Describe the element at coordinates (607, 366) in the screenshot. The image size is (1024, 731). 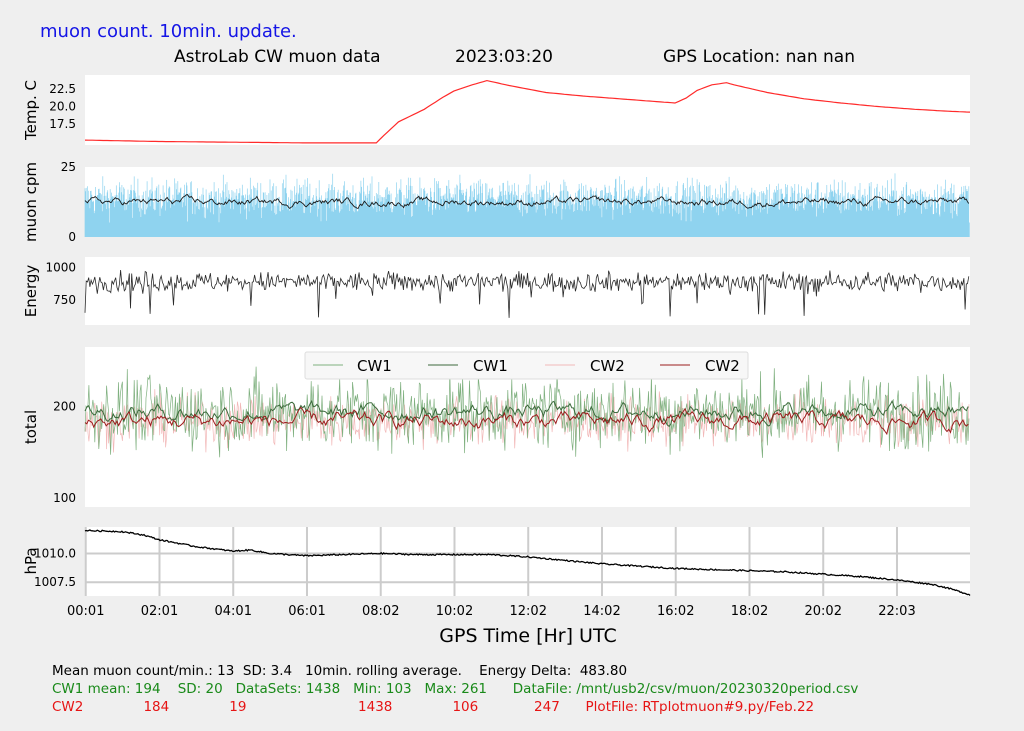
I see `legend-label-cw2-raw: CW2` at that location.